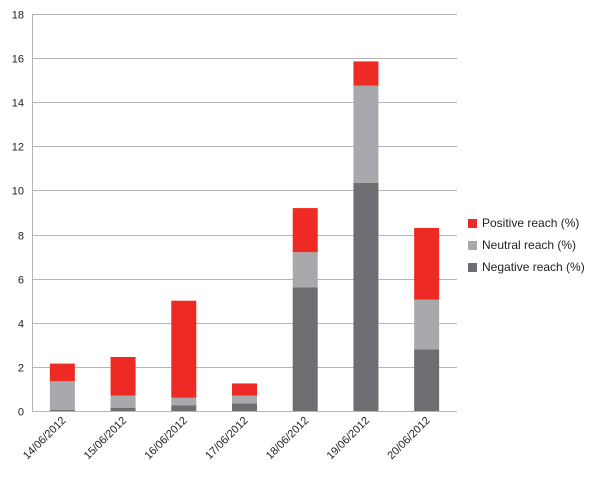 Image resolution: width=604 pixels, height=492 pixels. I want to click on y-tick-label: 12, so click(18, 148).